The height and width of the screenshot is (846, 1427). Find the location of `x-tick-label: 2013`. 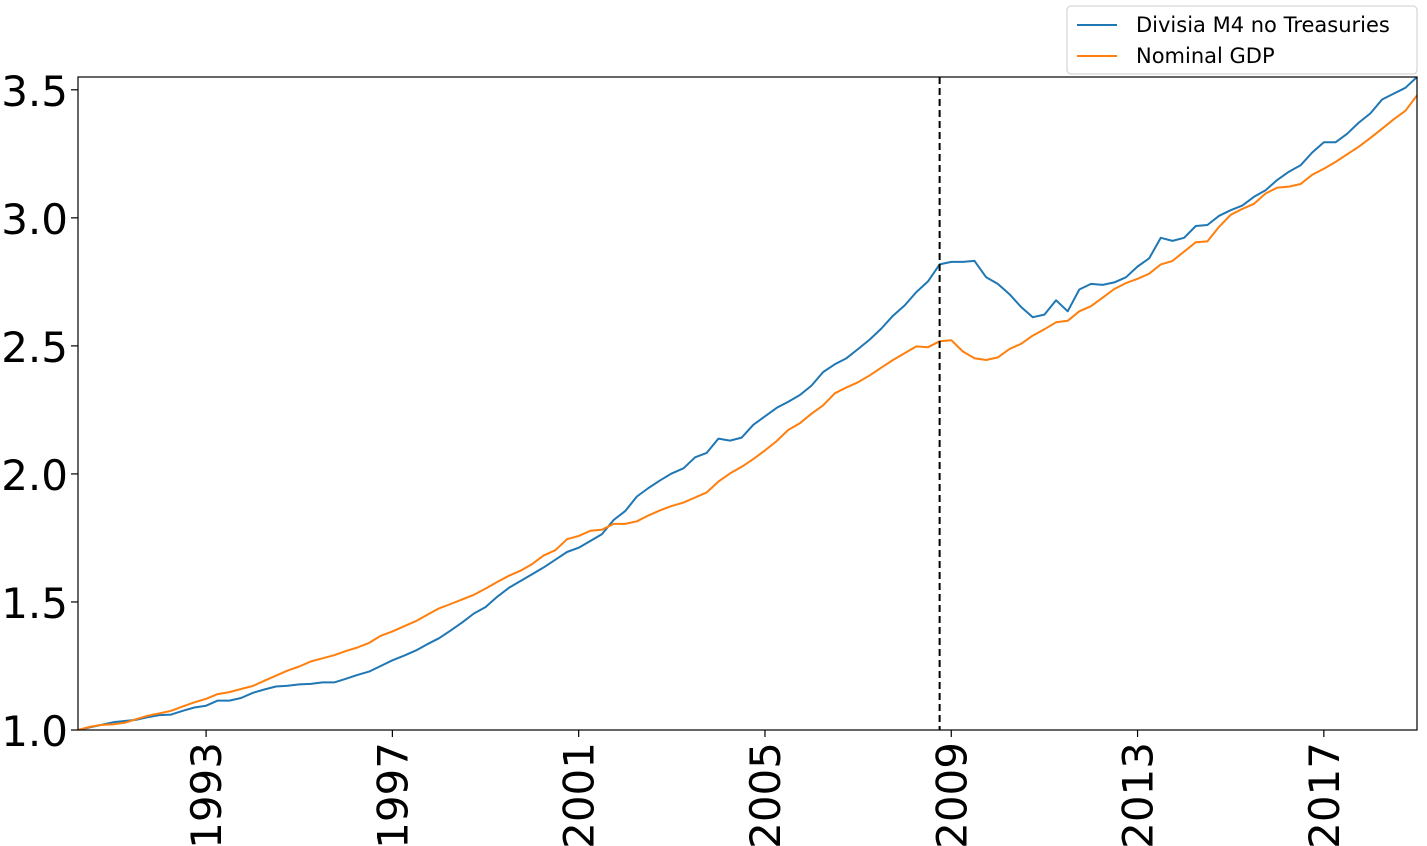

x-tick-label: 2013 is located at coordinates (1138, 794).